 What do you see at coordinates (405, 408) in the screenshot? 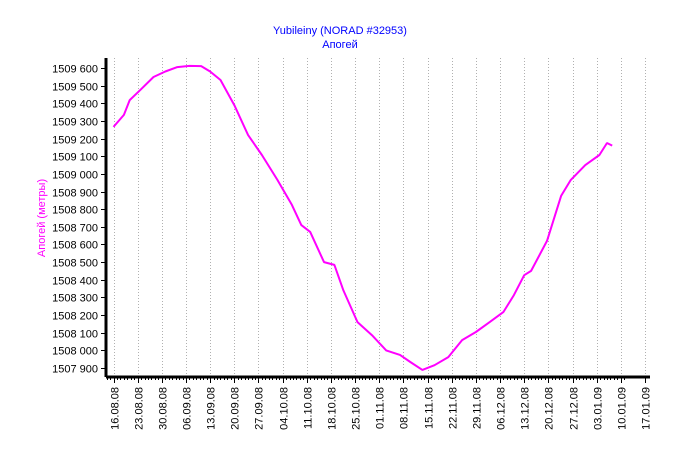
I see `x-tick-label: 08.11.08` at bounding box center [405, 408].